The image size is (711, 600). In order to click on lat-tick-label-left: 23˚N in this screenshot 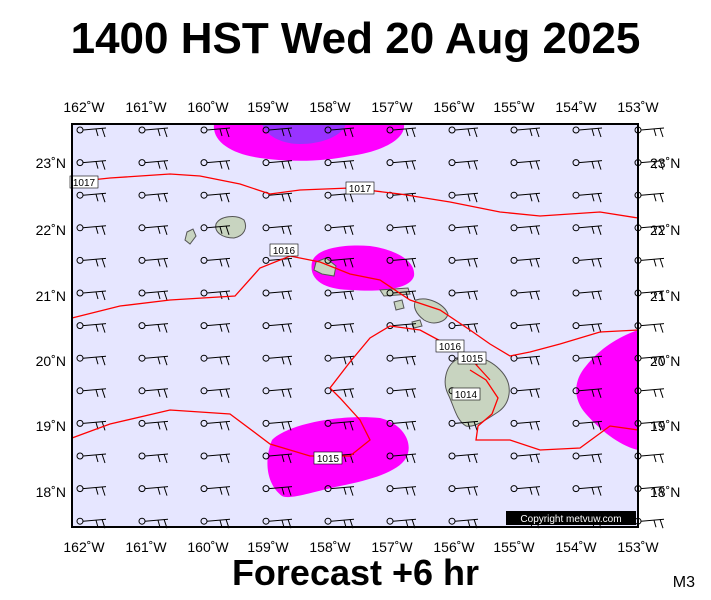, I will do `click(51, 163)`.